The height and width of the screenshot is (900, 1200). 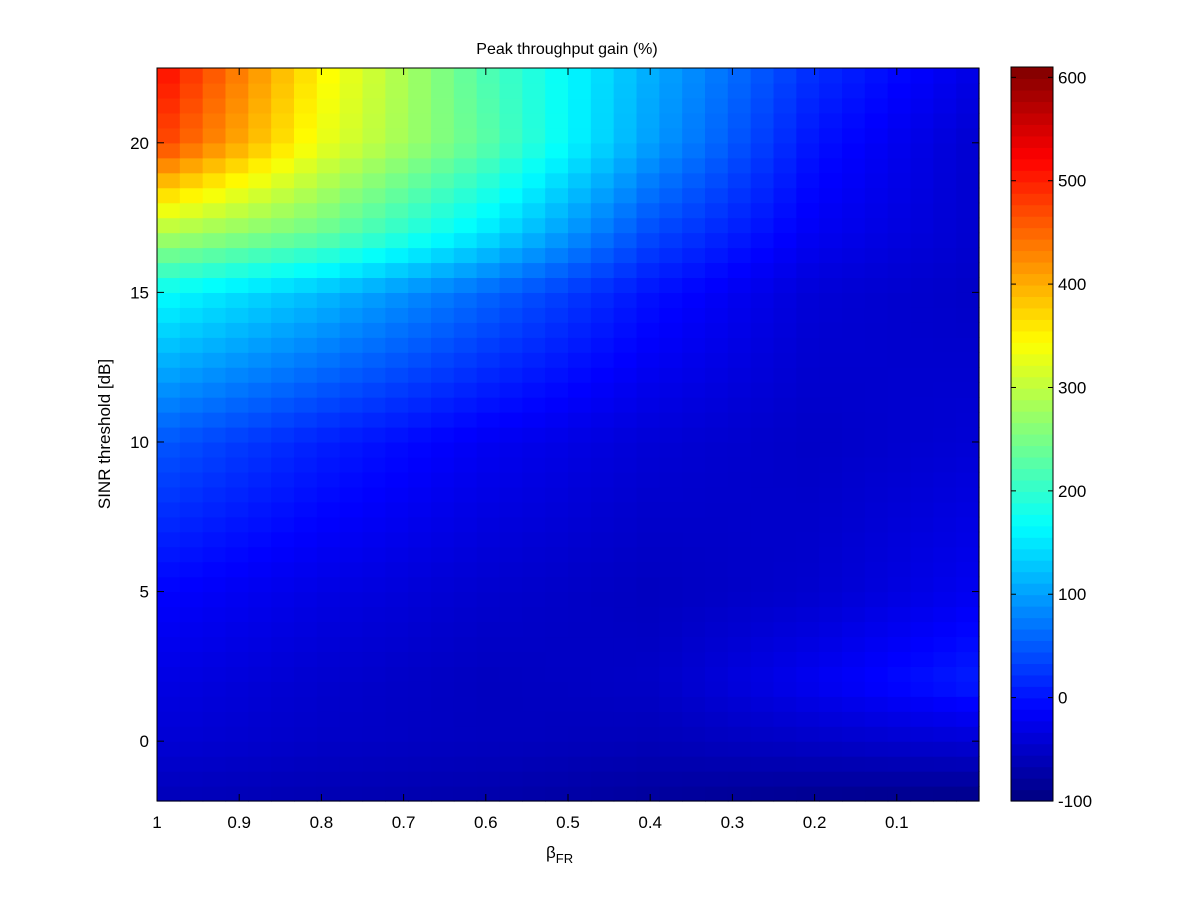 I want to click on y-tick-label: 0, so click(x=144, y=741).